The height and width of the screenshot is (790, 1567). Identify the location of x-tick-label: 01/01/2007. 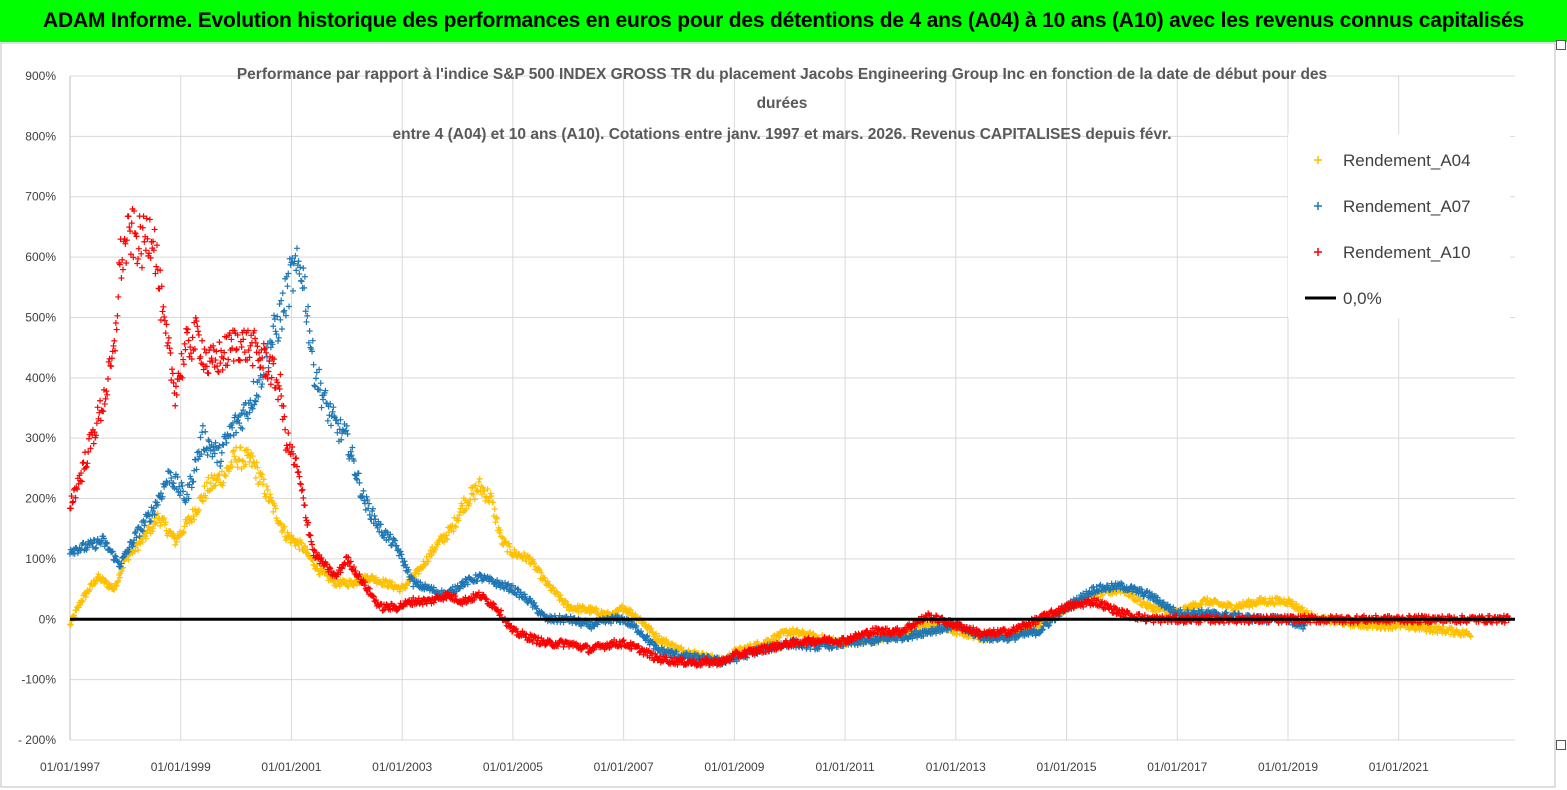
(624, 767).